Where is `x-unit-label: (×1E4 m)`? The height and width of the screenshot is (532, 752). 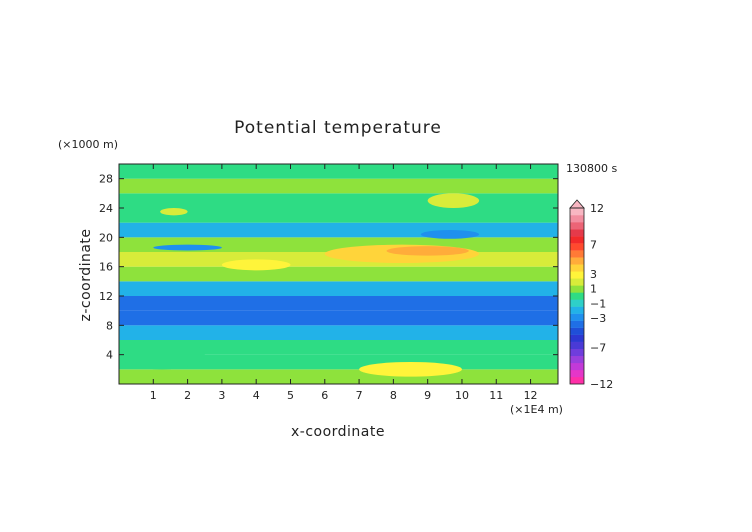 x-unit-label: (×1E4 m) is located at coordinates (536, 409).